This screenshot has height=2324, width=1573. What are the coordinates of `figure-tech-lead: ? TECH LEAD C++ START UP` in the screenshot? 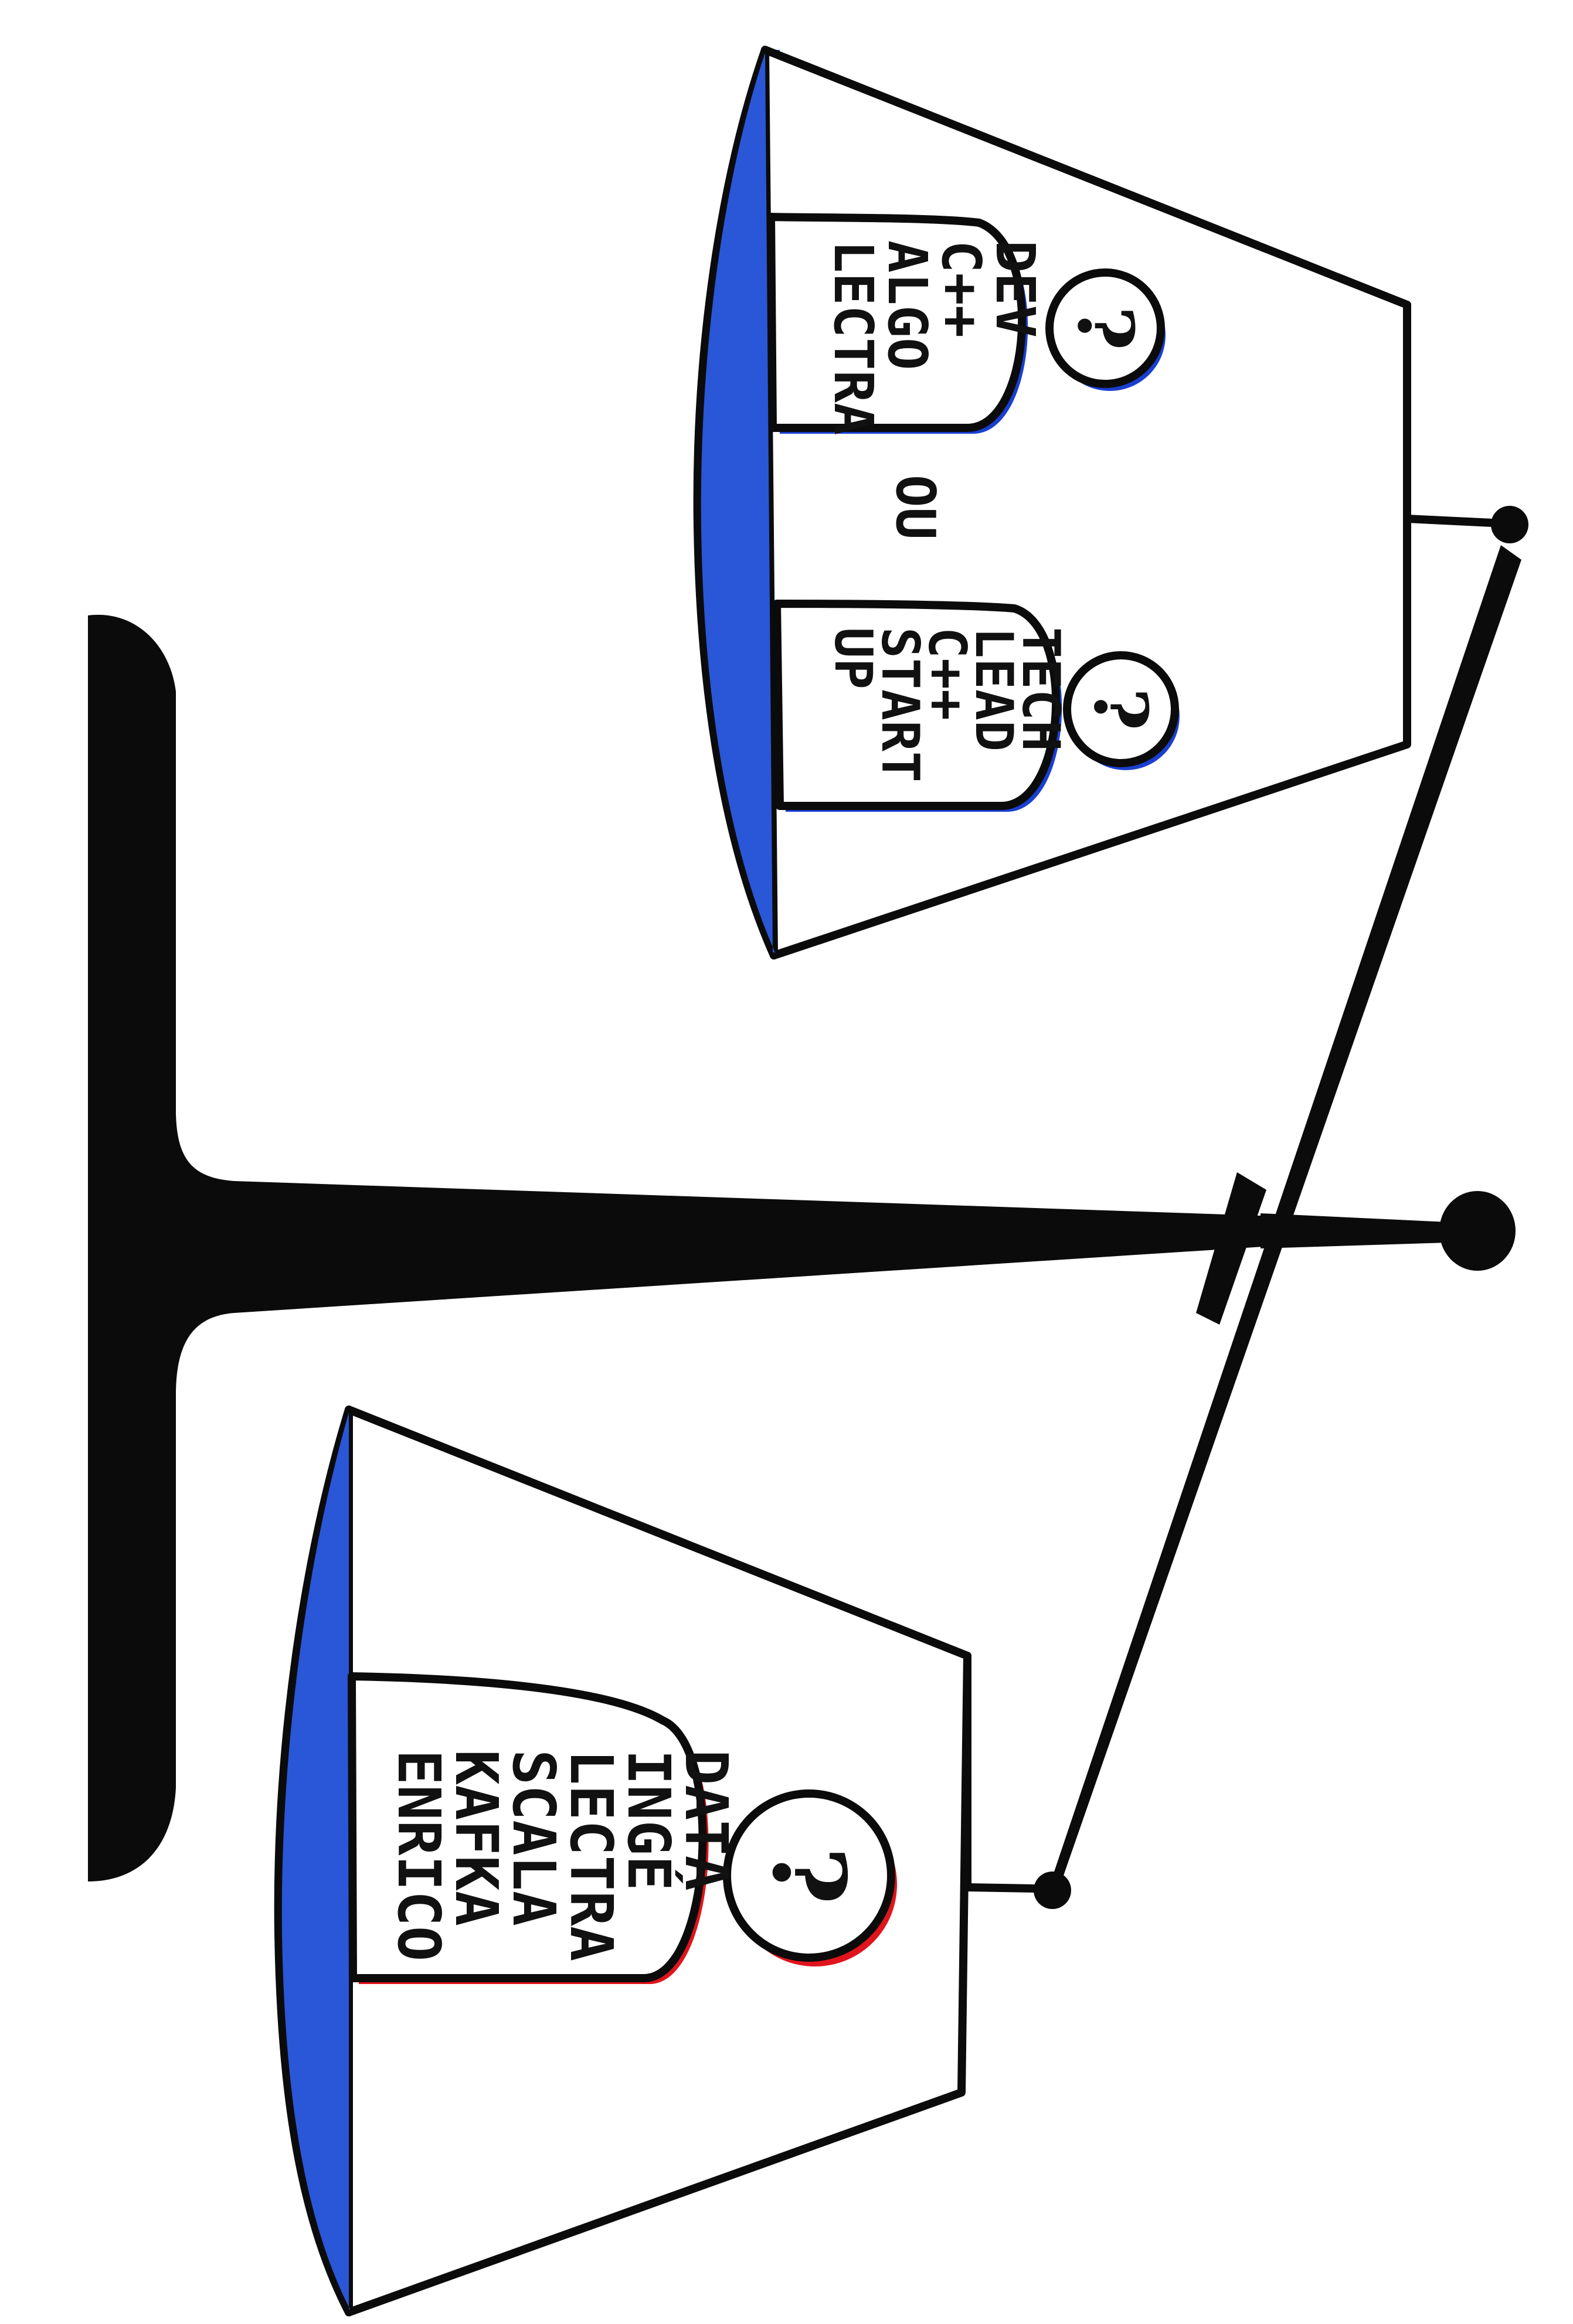 It's located at (976, 706).